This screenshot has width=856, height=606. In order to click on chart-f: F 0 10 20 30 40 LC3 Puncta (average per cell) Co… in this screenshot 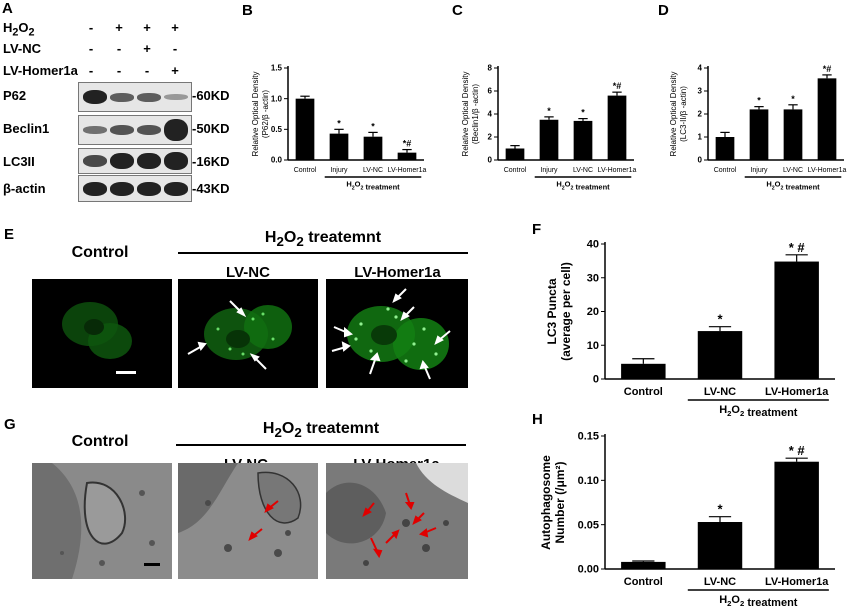, I will do `click(683, 318)`.